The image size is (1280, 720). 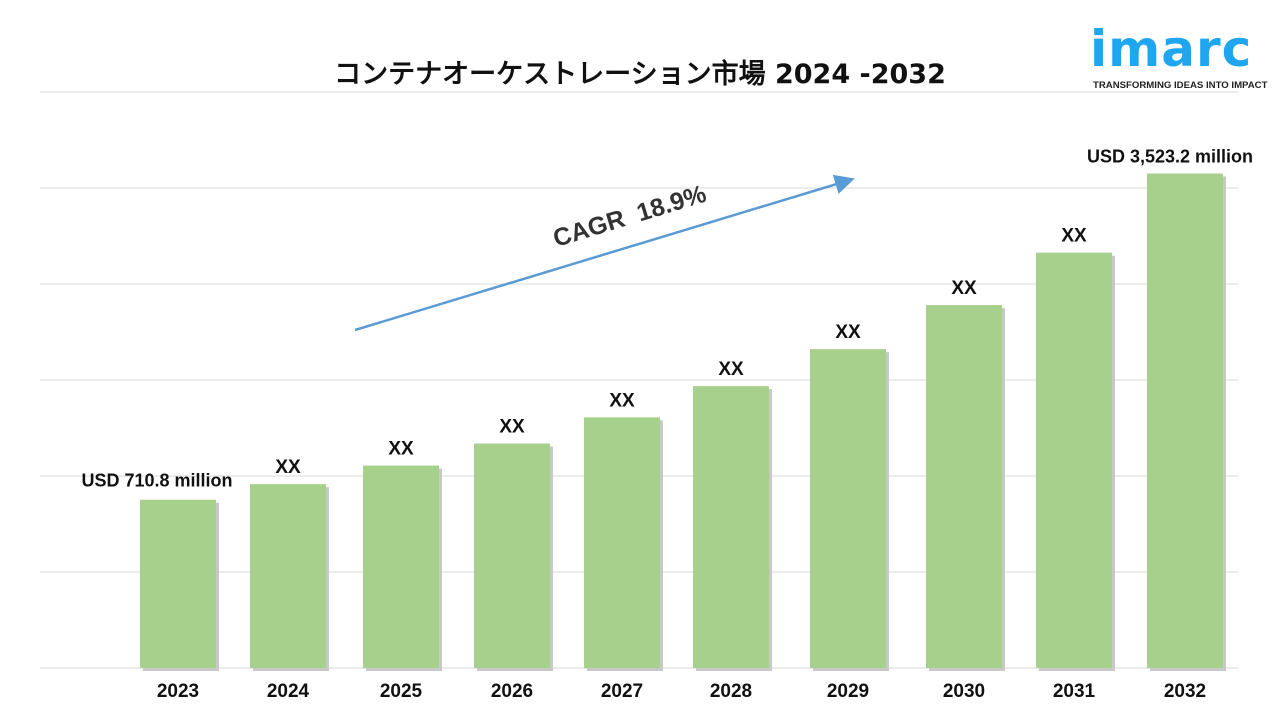 I want to click on bar-2027, so click(x=622, y=542).